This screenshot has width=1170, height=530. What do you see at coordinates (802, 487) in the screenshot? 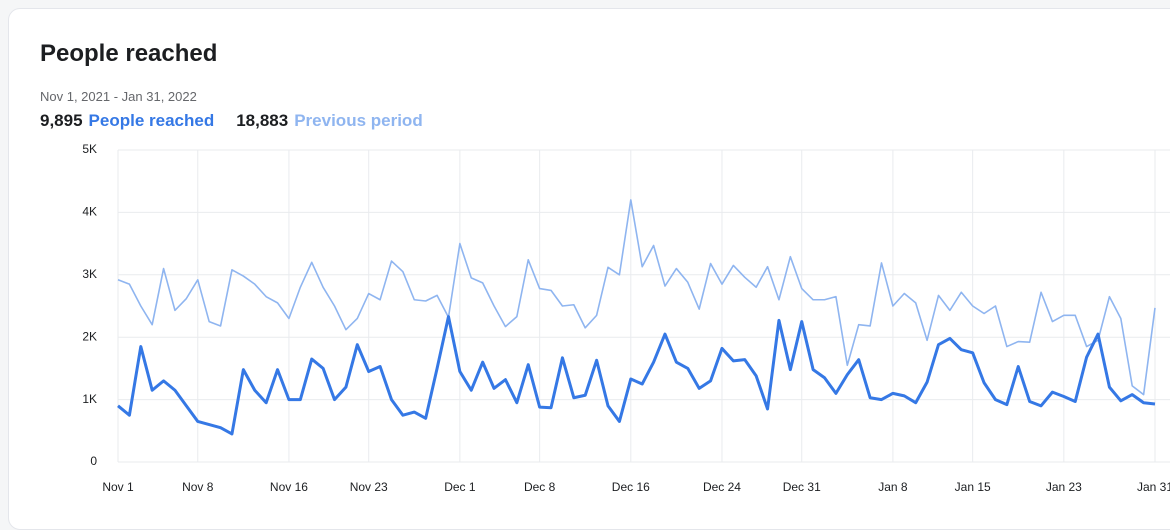
I see `x-tick-label: Dec 31` at bounding box center [802, 487].